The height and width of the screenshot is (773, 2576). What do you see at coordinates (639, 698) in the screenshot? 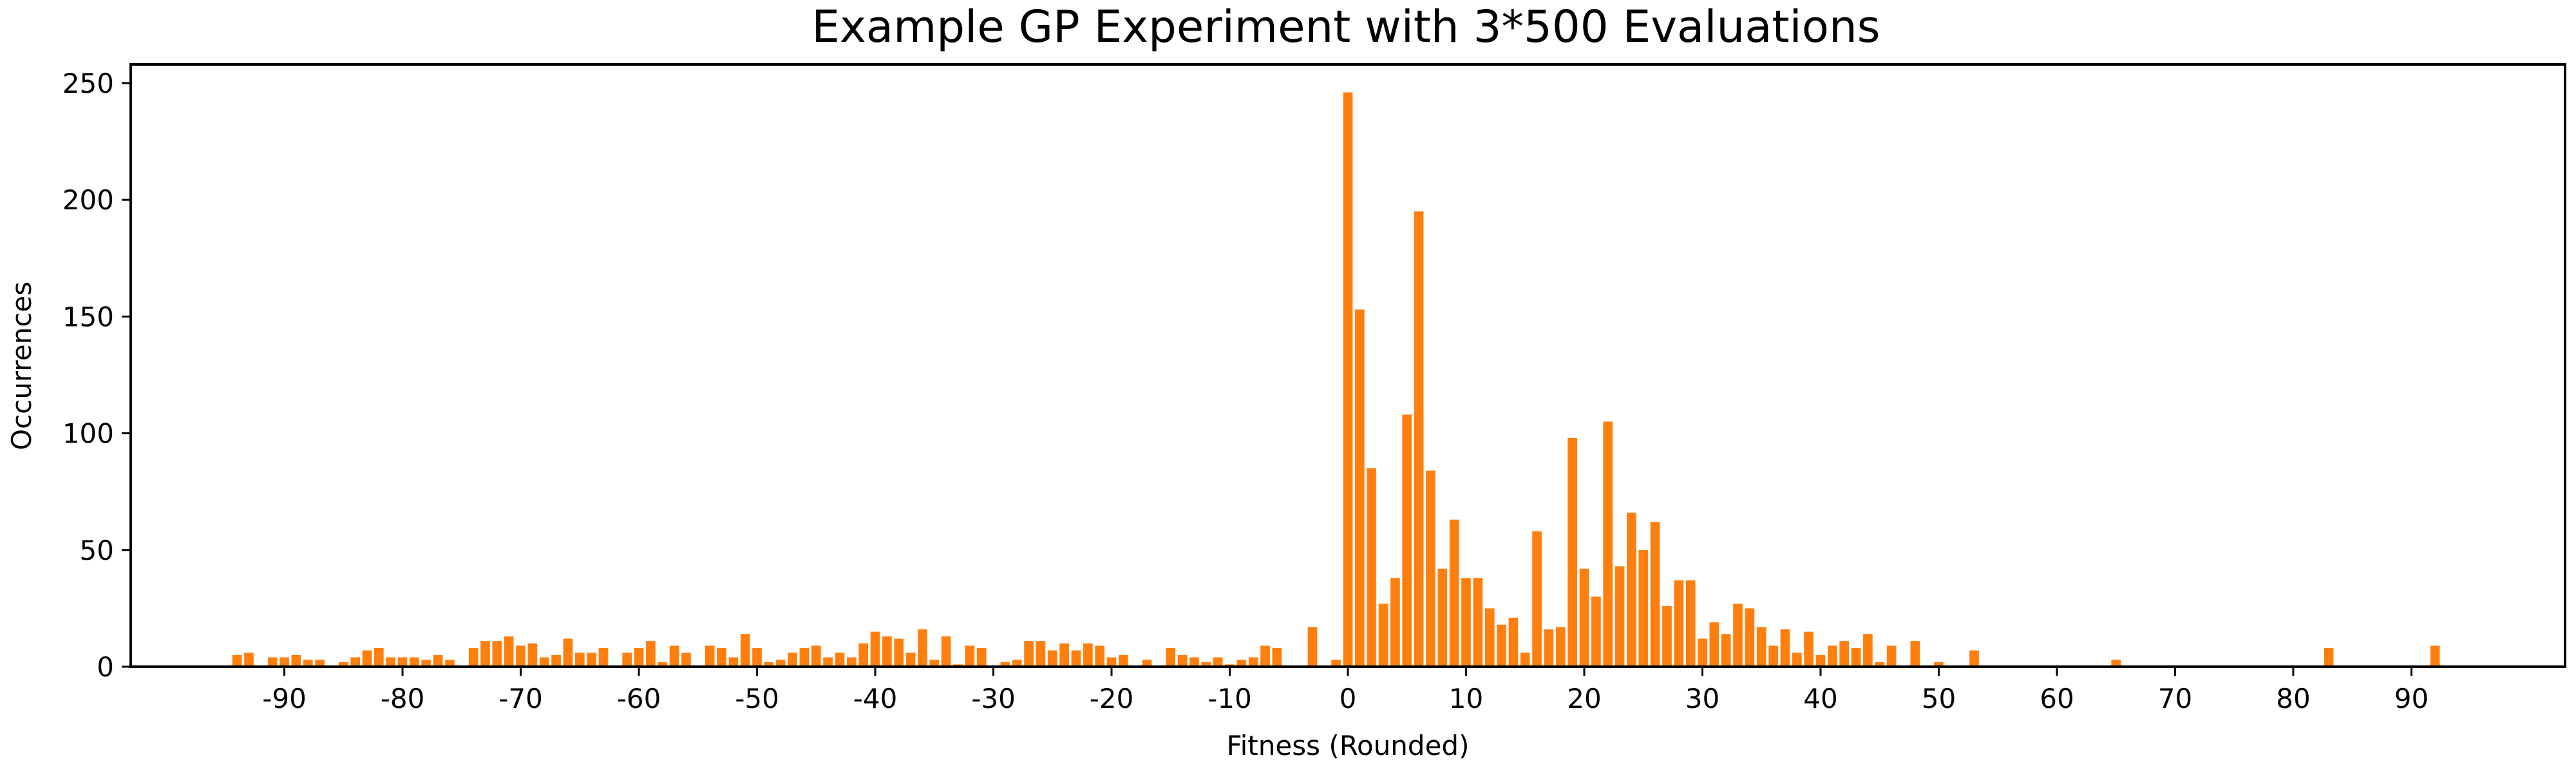
I see `x-tick-label: -60` at bounding box center [639, 698].